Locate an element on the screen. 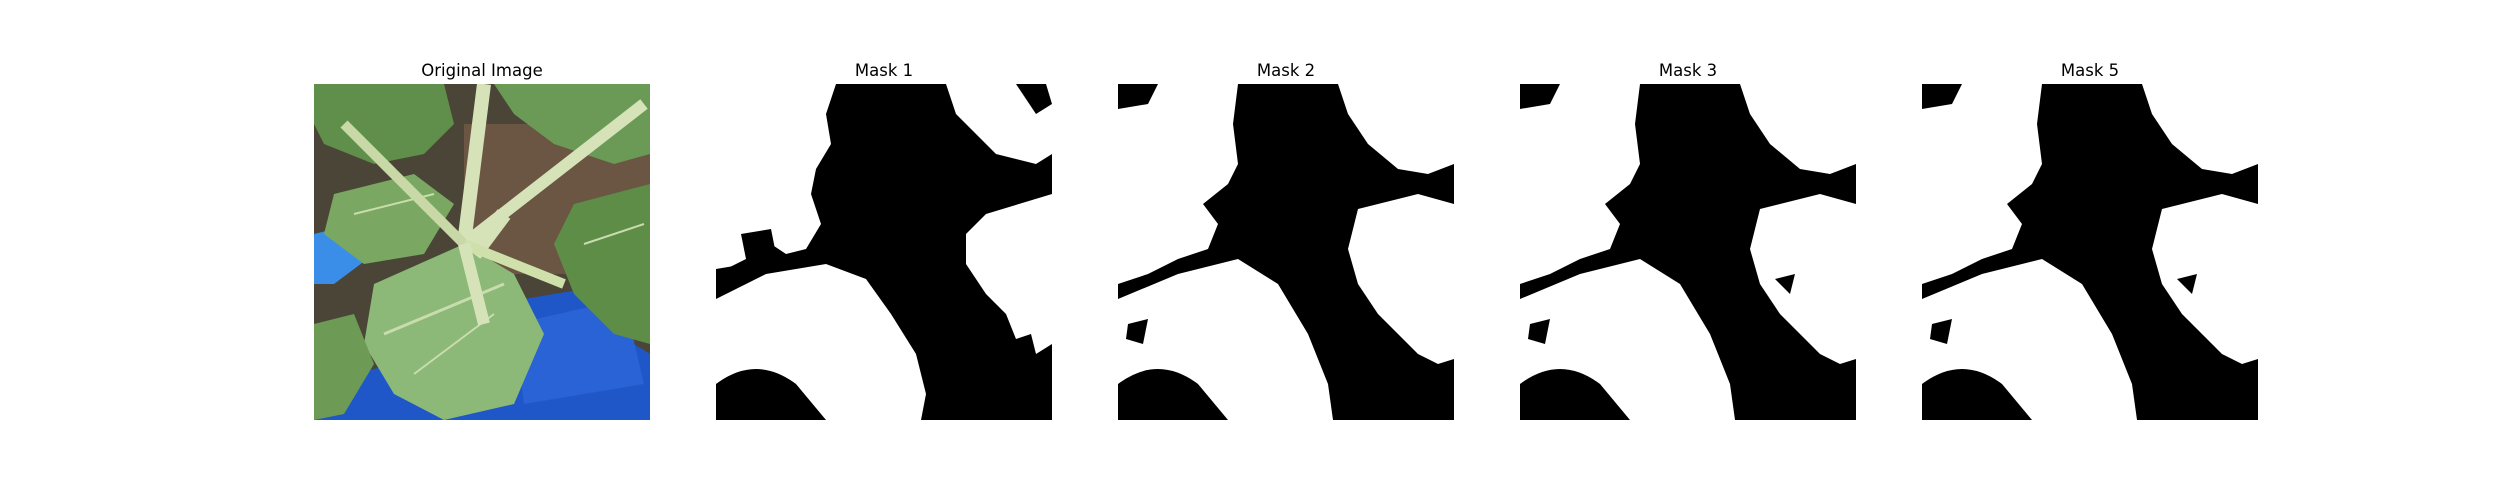  panel-mask-2: Mask 2 is located at coordinates (1286, 239).